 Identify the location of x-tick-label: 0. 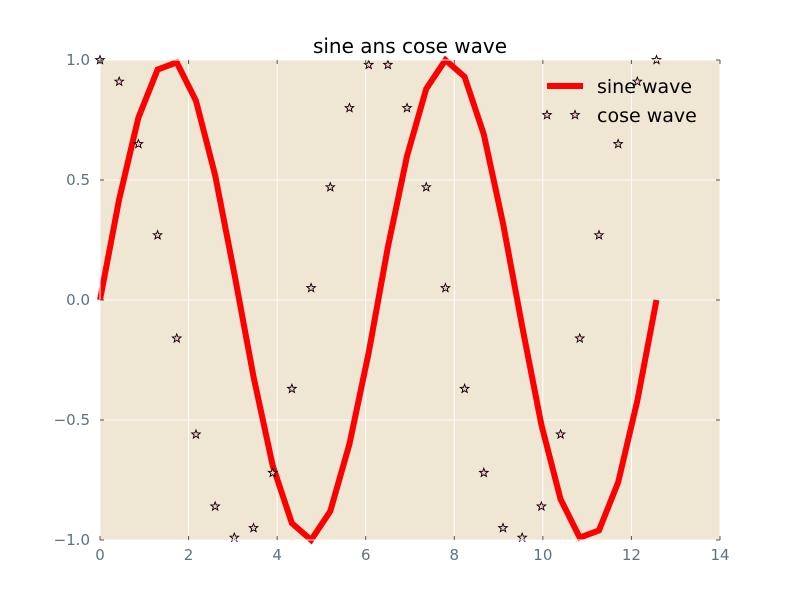
(100, 555).